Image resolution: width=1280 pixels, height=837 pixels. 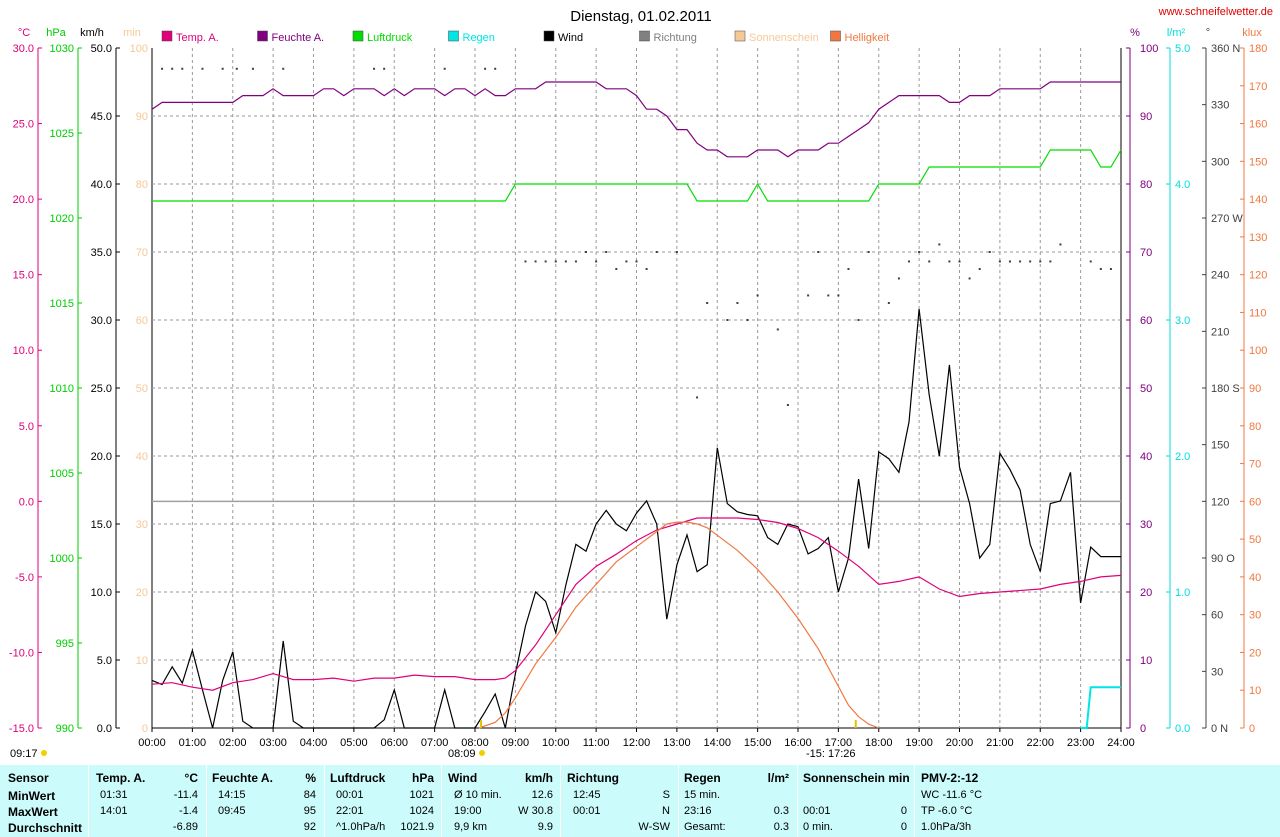 What do you see at coordinates (32, 796) in the screenshot?
I see `stats-row-label: MinWert` at bounding box center [32, 796].